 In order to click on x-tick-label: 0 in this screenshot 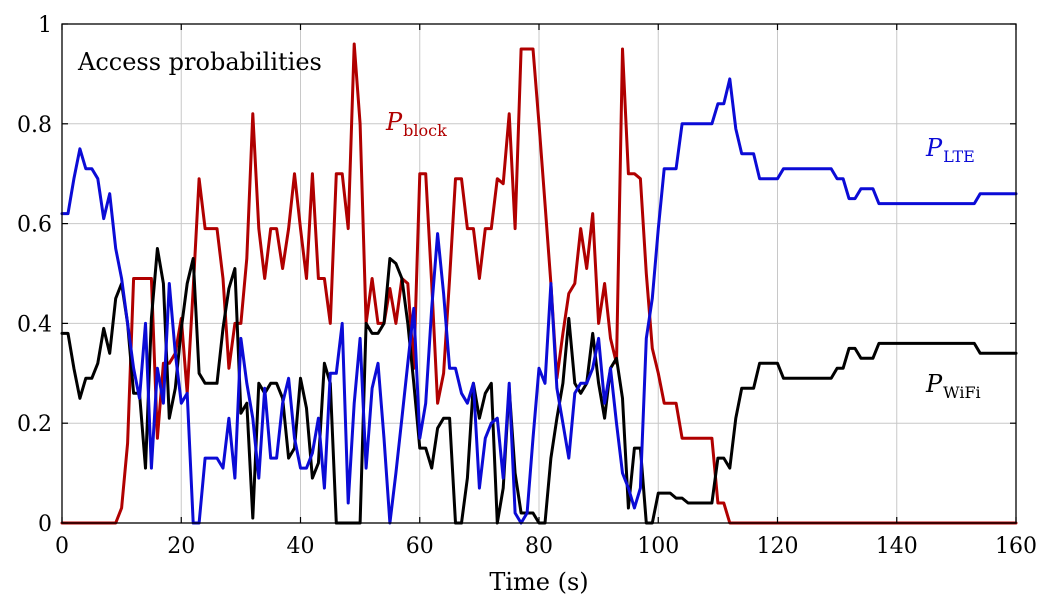, I will do `click(62, 546)`.